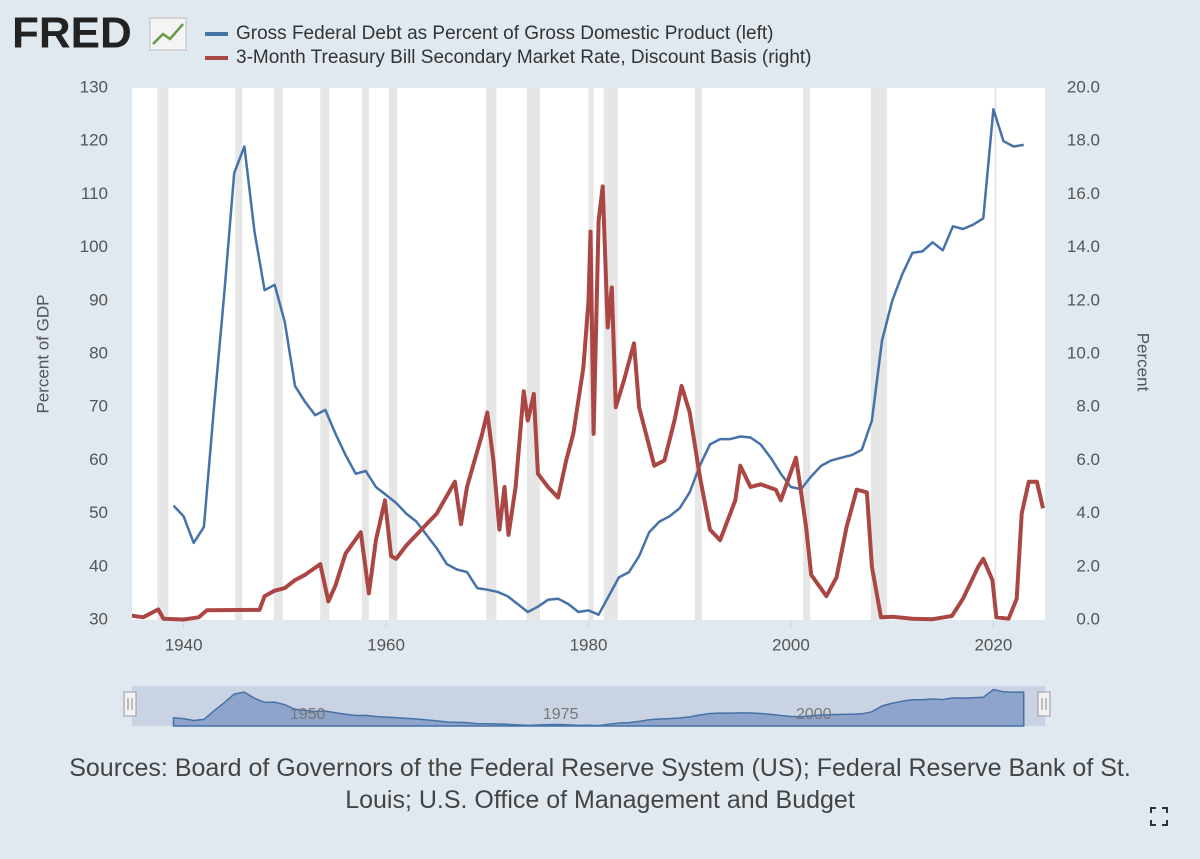  Describe the element at coordinates (94, 193) in the screenshot. I see `y-tick-label: 110` at that location.